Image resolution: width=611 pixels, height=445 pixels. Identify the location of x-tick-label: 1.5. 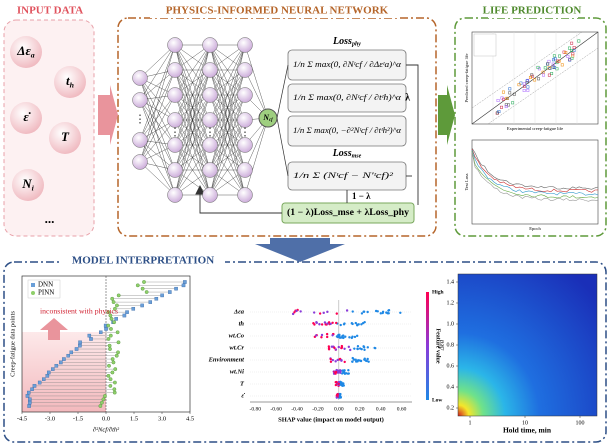
(134, 418).